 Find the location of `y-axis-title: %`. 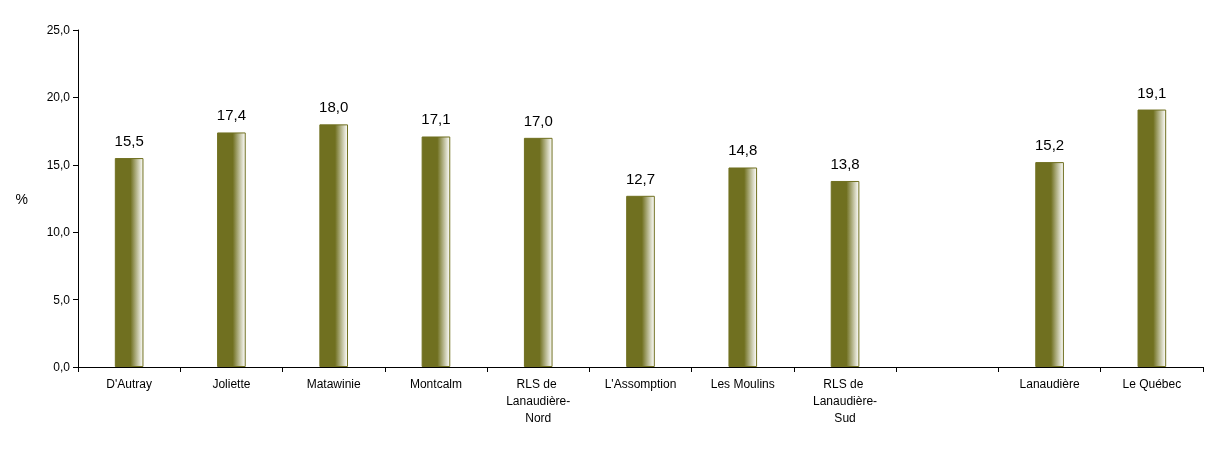

y-axis-title: % is located at coordinates (21, 198).